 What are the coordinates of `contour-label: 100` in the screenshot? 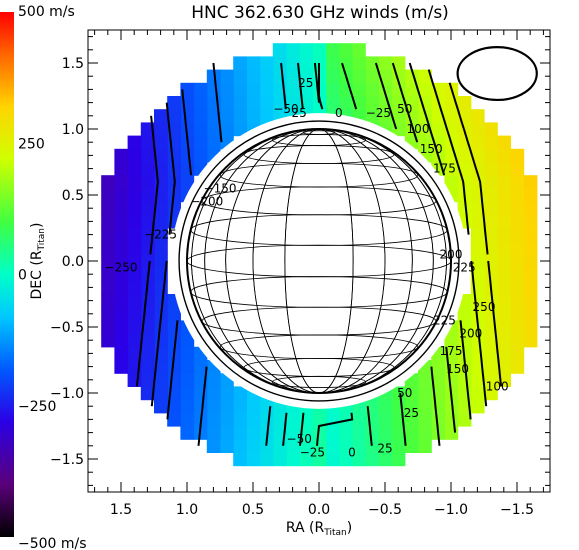 It's located at (497, 386).